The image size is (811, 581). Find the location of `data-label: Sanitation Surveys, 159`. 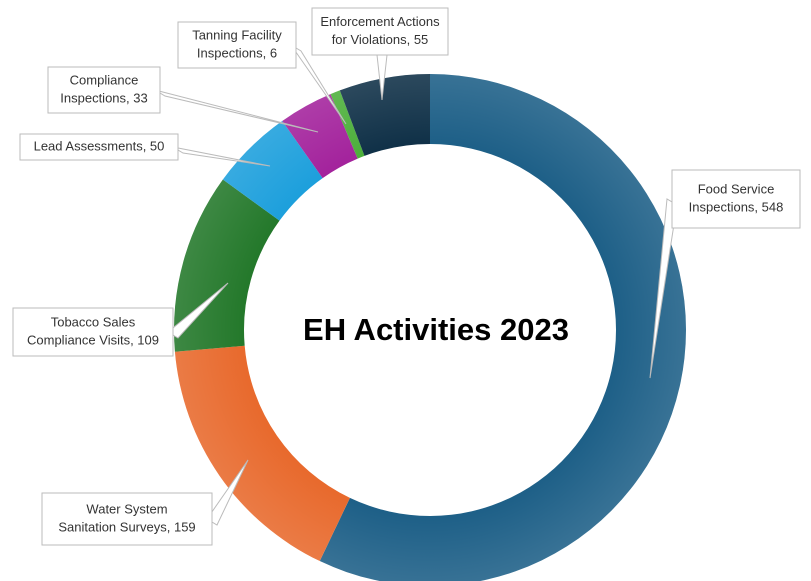

data-label: Sanitation Surveys, 159 is located at coordinates (126, 526).